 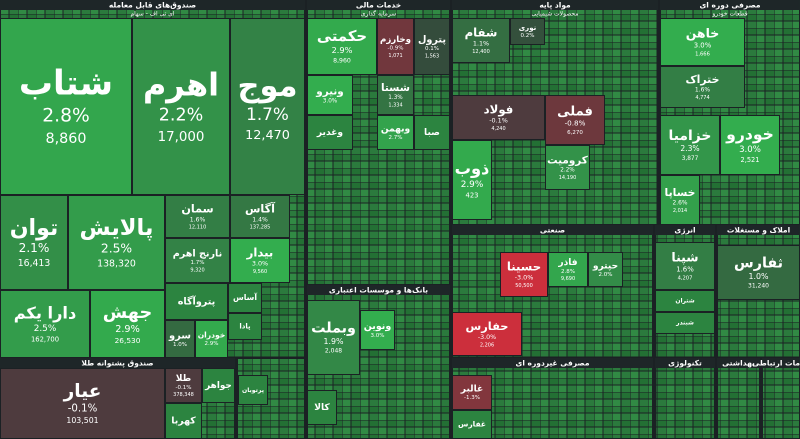 I want to click on stock-name: صبا, so click(x=432, y=133).